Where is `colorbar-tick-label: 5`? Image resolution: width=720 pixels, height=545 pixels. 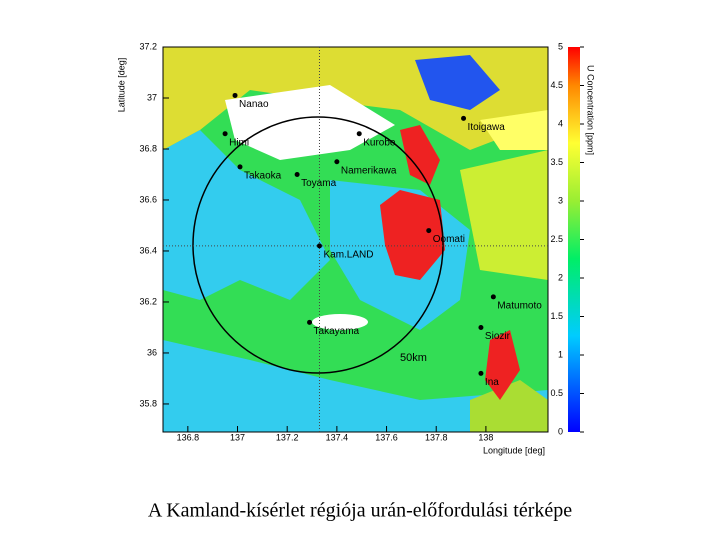 colorbar-tick-label: 5 is located at coordinates (560, 46).